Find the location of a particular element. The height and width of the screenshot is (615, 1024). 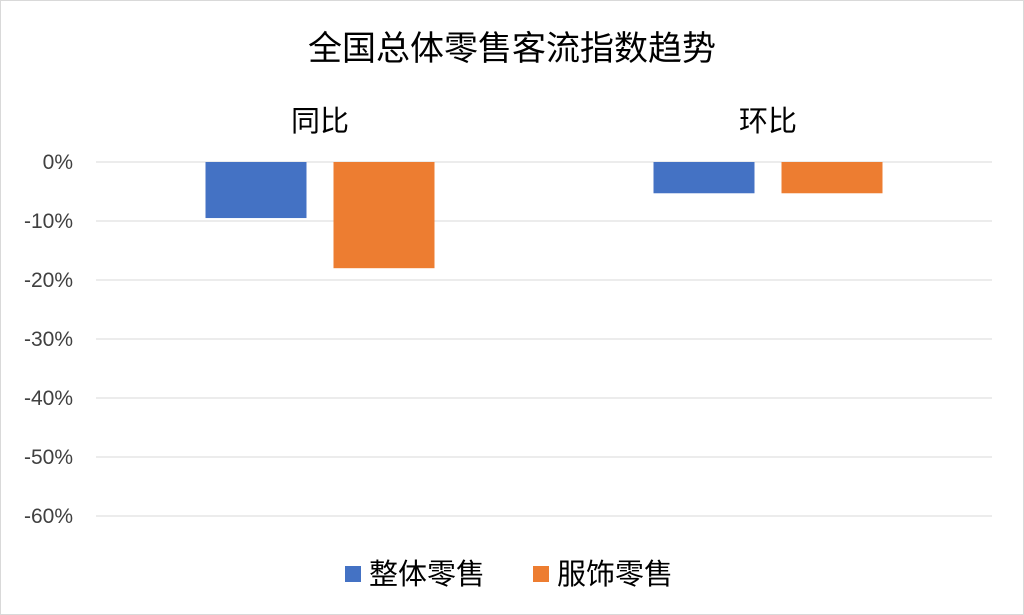

y-tick-label: -30% is located at coordinates (48, 339).